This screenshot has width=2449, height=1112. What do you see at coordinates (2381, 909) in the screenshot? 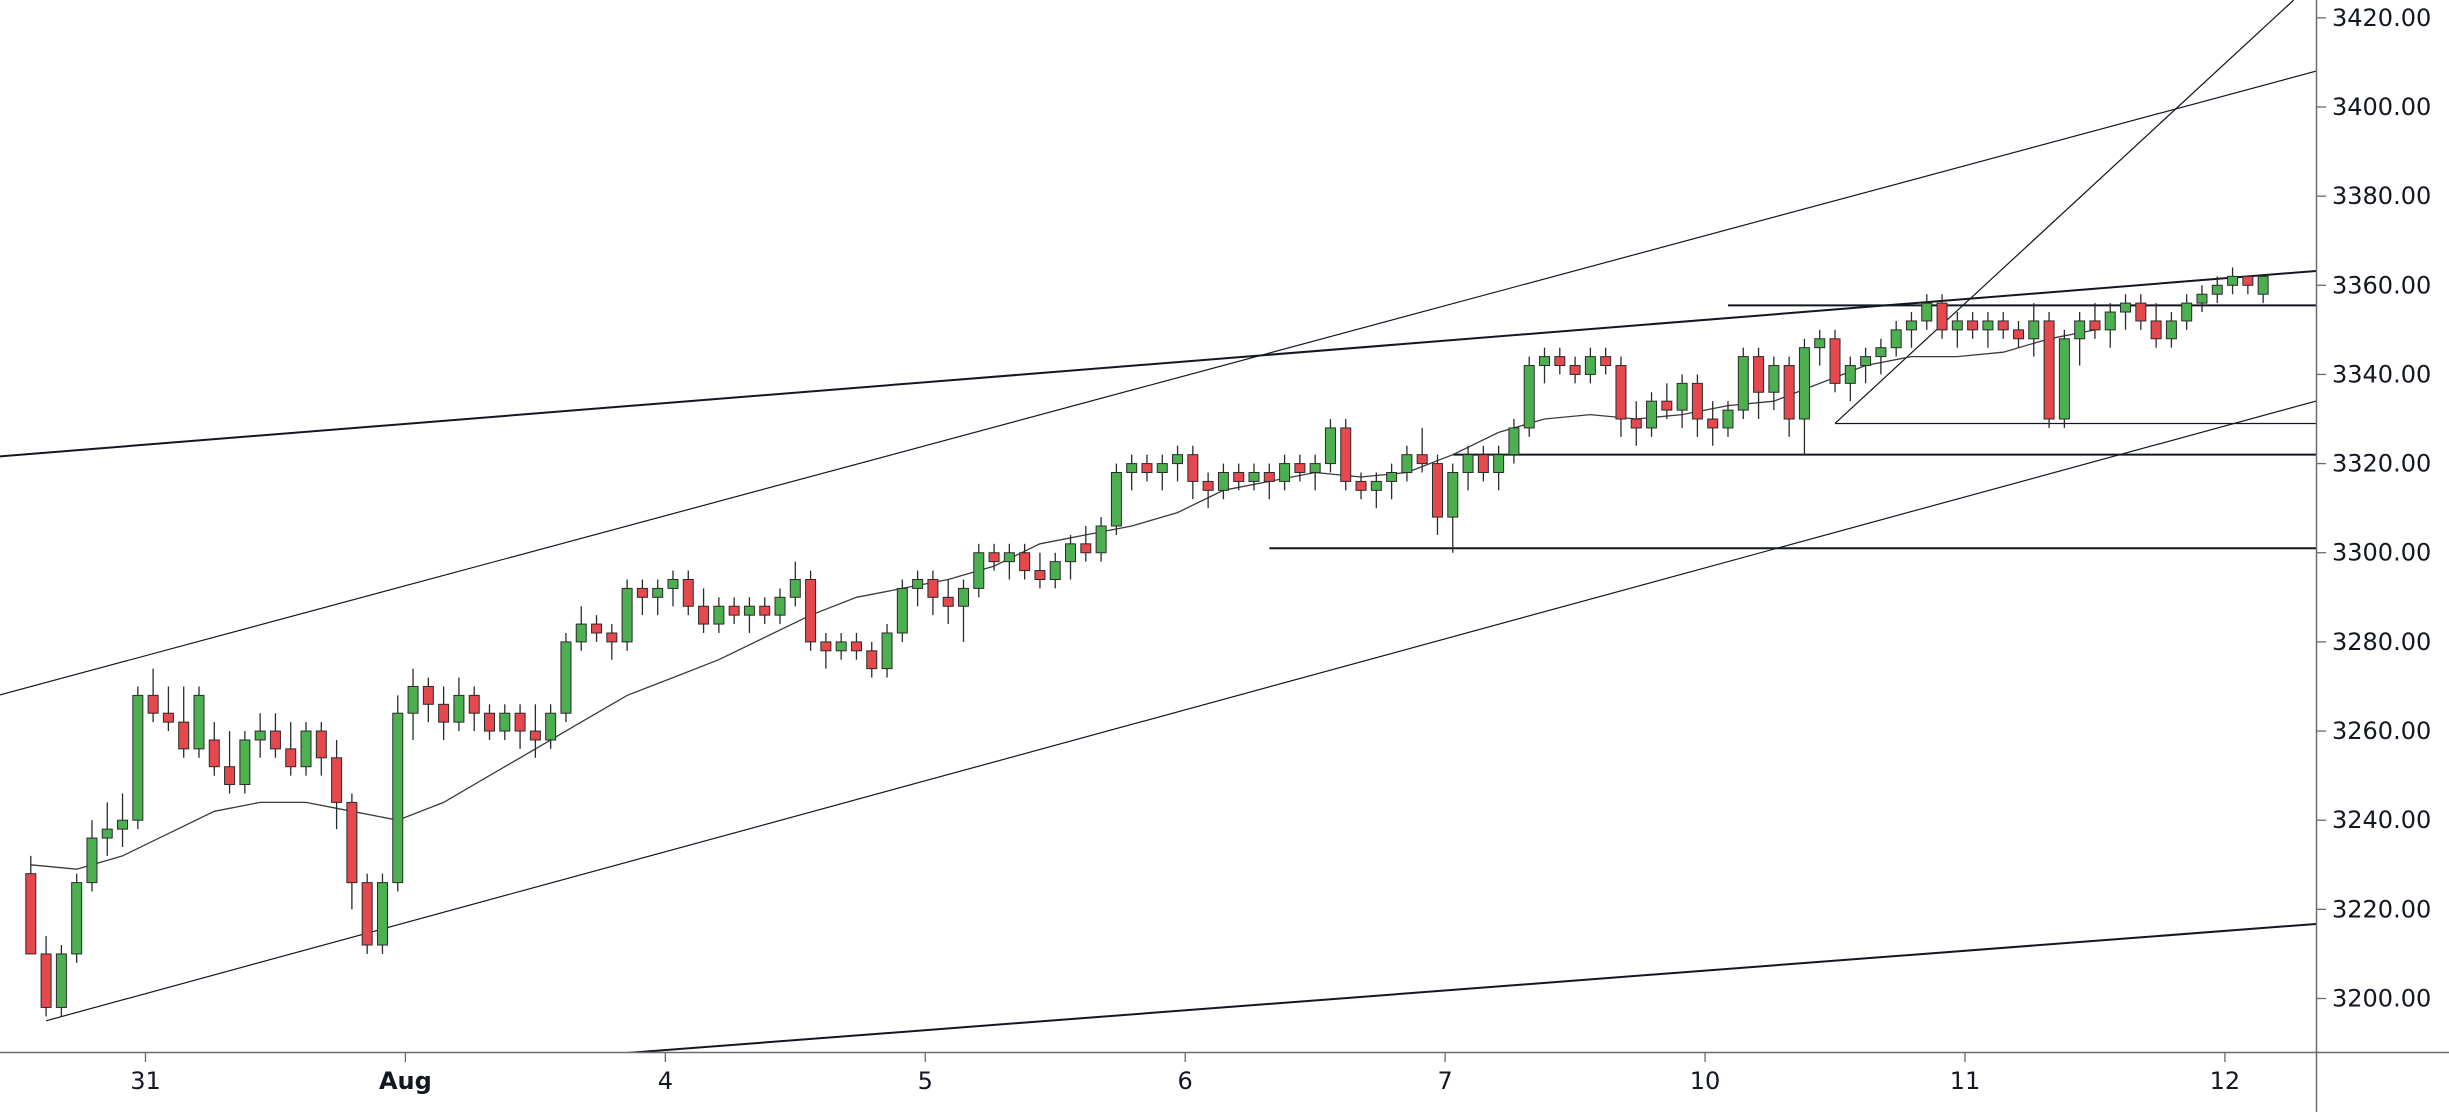
I see `y-tick-label: 3220.00` at bounding box center [2381, 909].